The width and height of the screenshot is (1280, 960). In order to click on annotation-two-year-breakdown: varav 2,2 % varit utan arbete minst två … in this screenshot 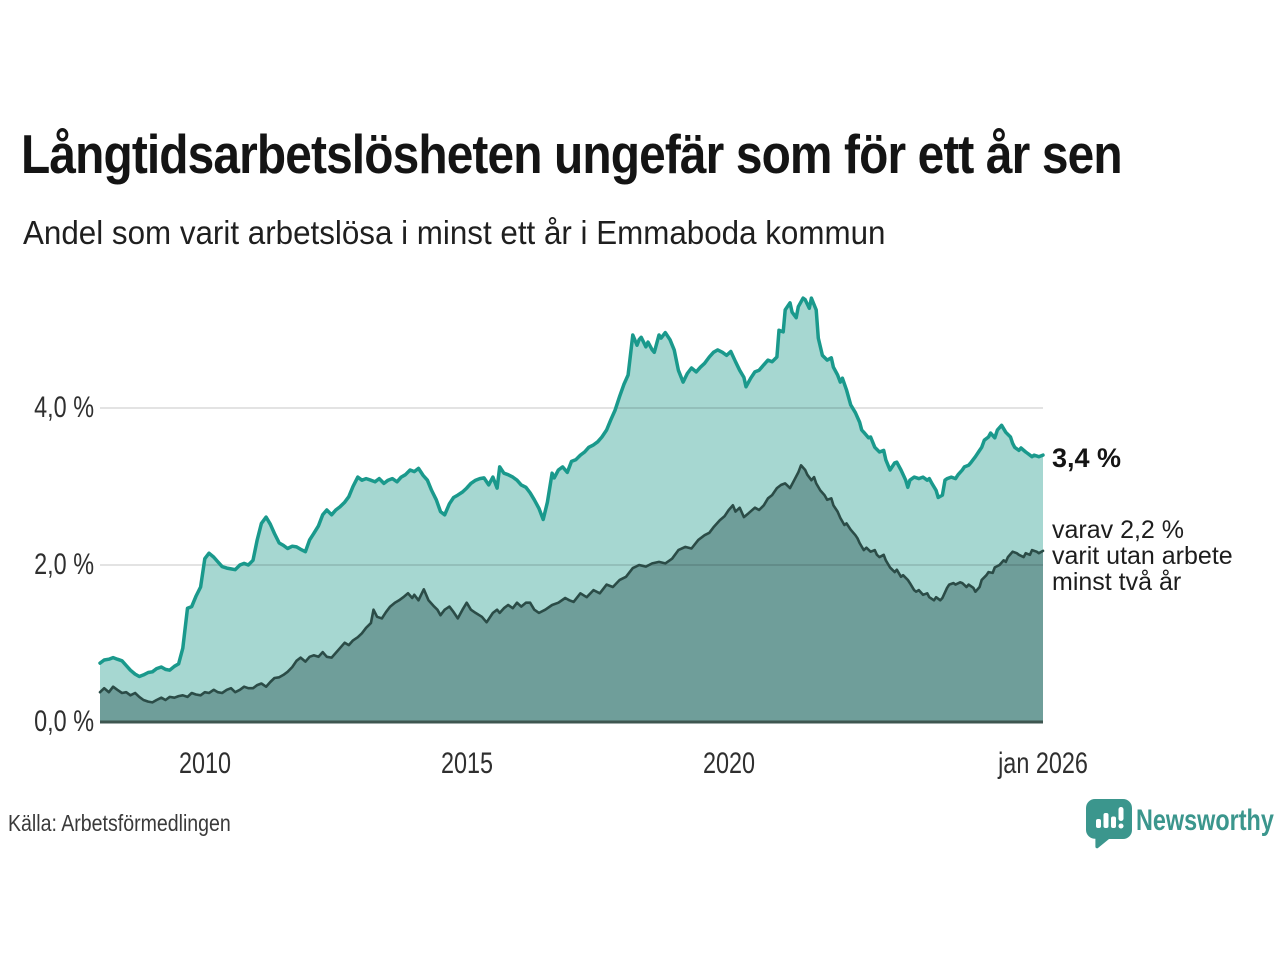, I will do `click(1142, 556)`.